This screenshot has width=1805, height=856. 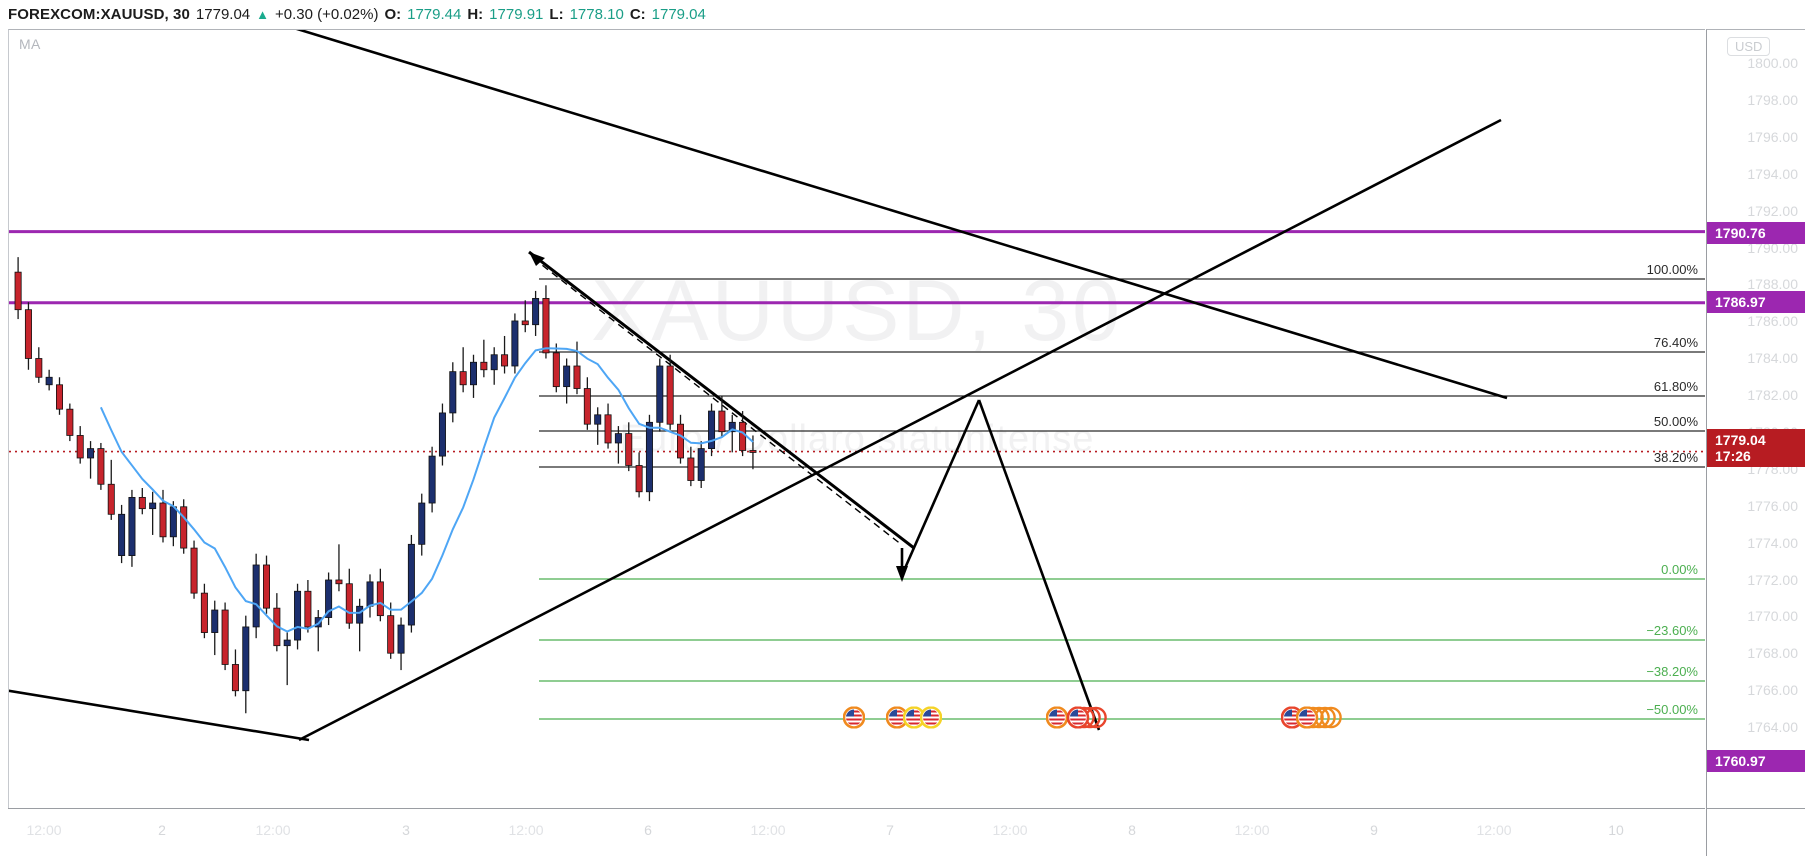 What do you see at coordinates (1740, 761) in the screenshot?
I see `price-badge-value: 1760.97` at bounding box center [1740, 761].